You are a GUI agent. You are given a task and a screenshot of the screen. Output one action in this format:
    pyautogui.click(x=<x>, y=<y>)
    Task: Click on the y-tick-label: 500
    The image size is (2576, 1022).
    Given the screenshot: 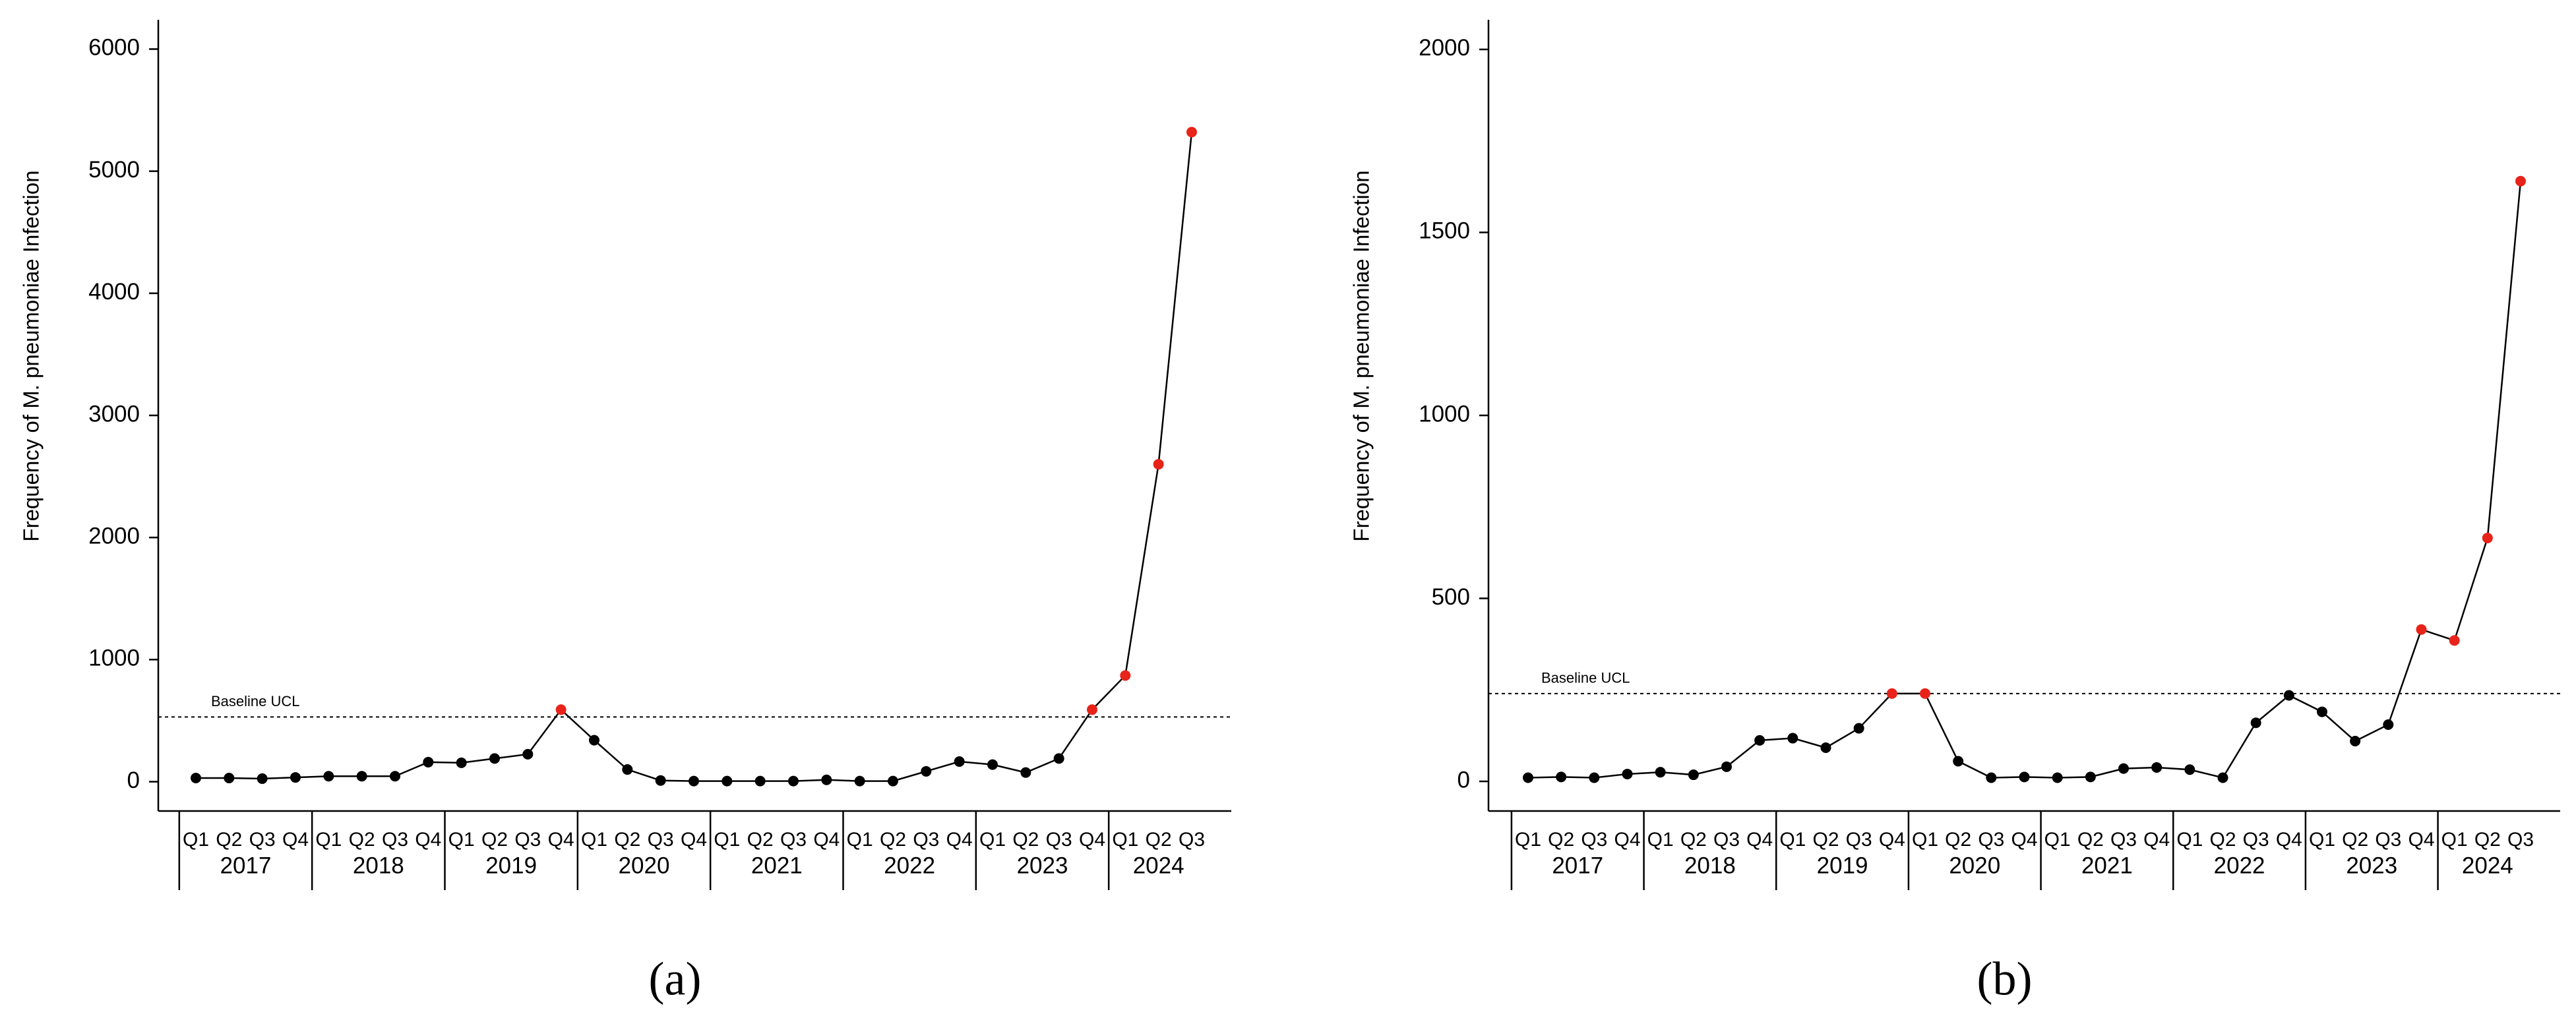 What is the action you would take?
    pyautogui.click(x=1451, y=597)
    